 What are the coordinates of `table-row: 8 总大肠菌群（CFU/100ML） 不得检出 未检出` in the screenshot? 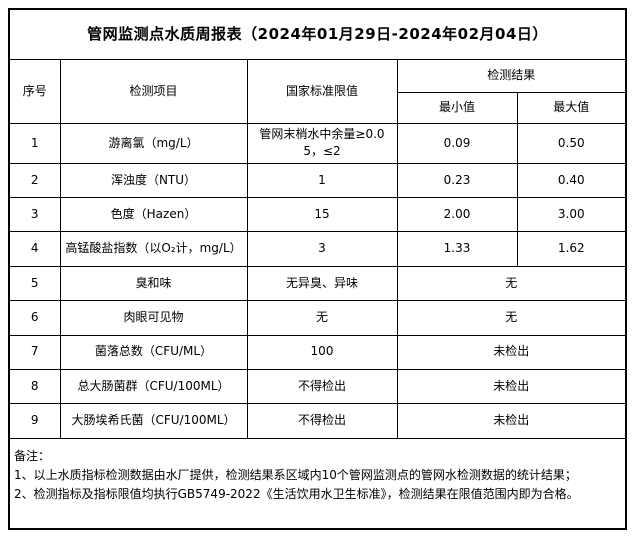 It's located at (317, 386).